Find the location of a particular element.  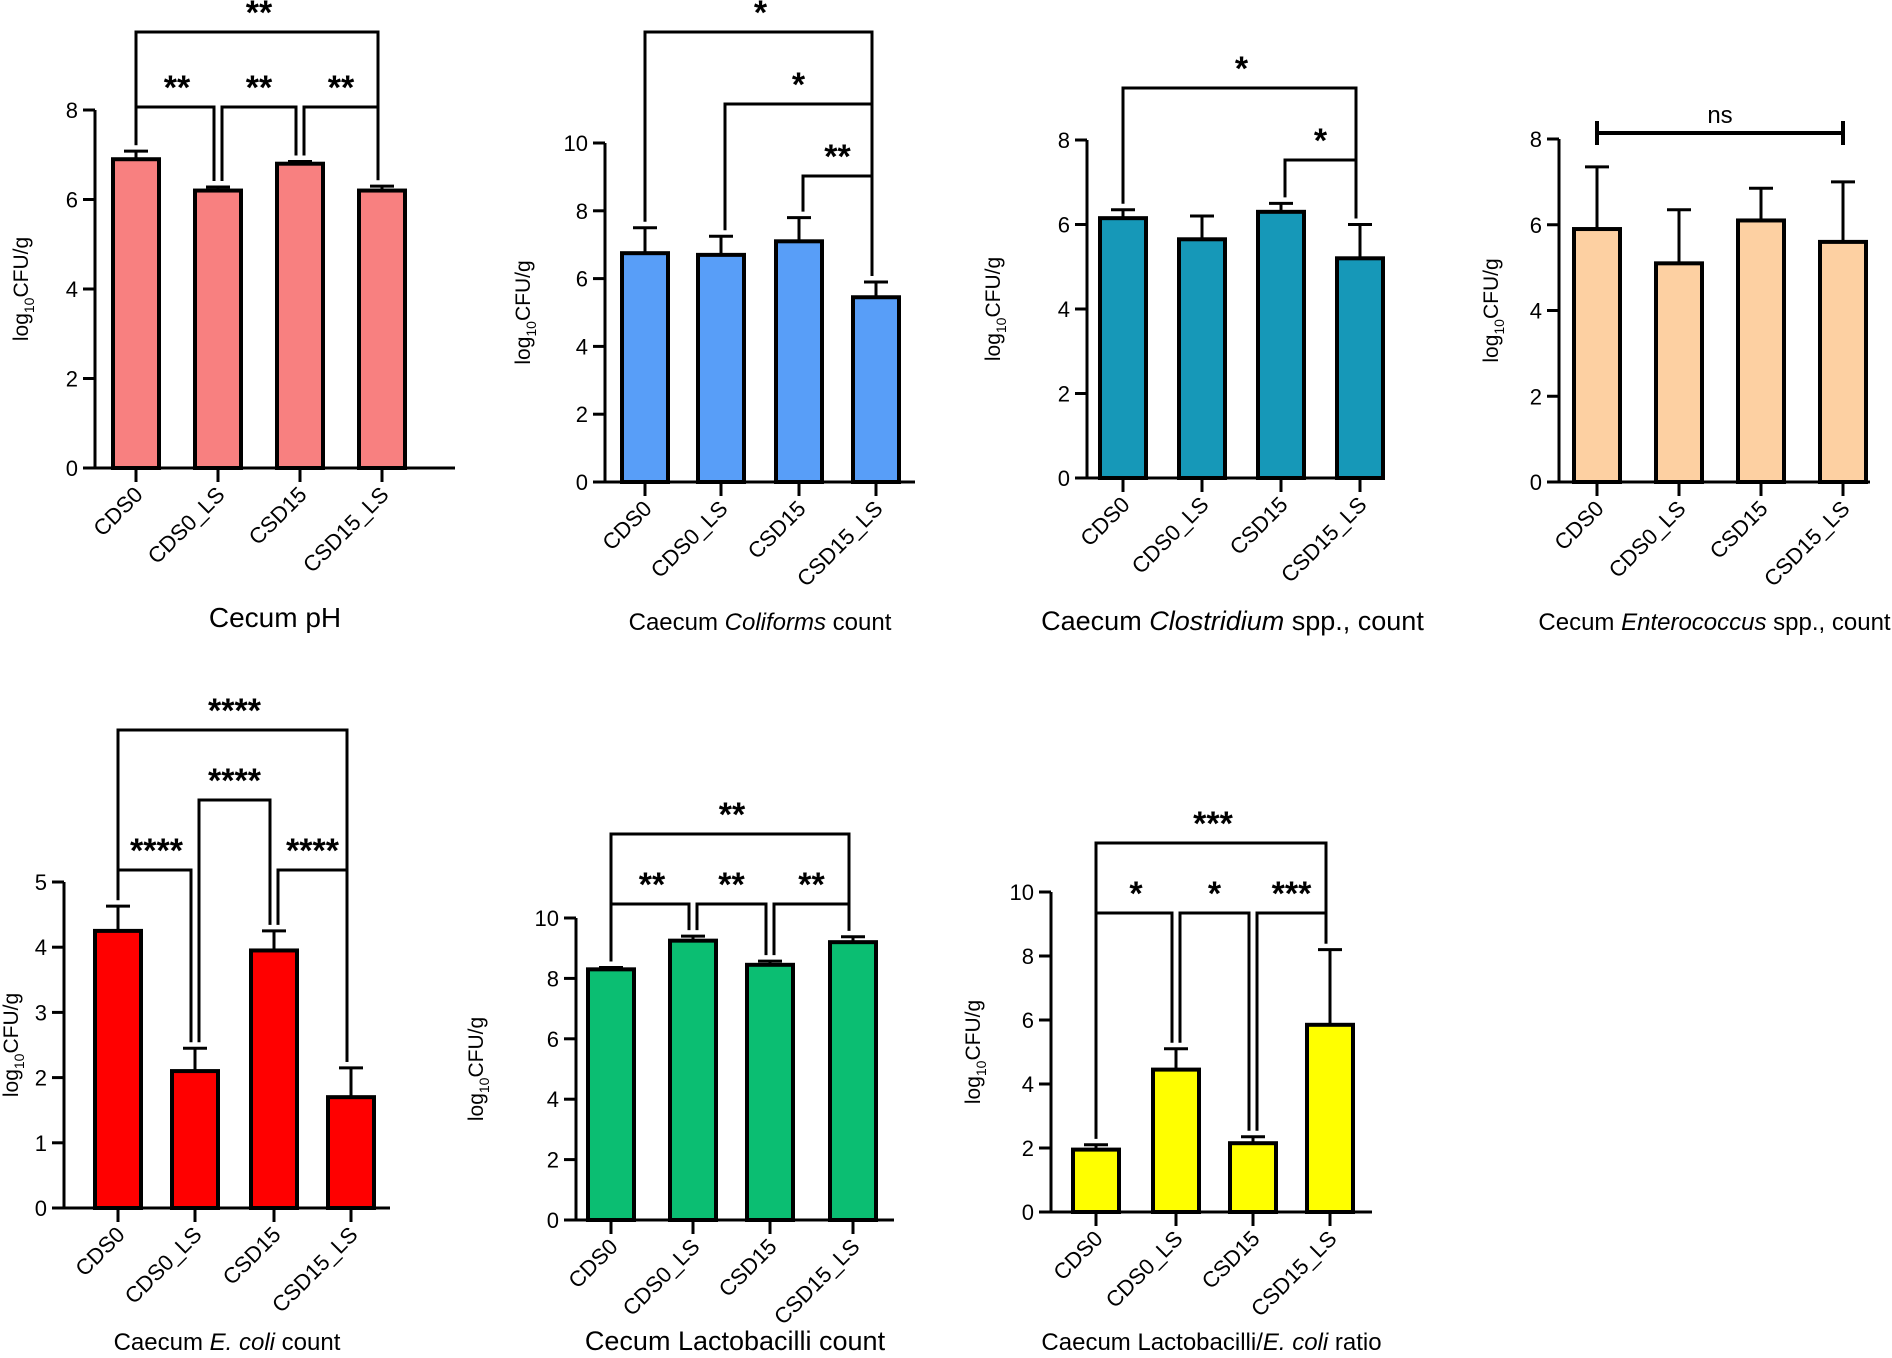

chart-title: Caecum Lactobacilli/E. coli ratio is located at coordinates (1211, 1342).